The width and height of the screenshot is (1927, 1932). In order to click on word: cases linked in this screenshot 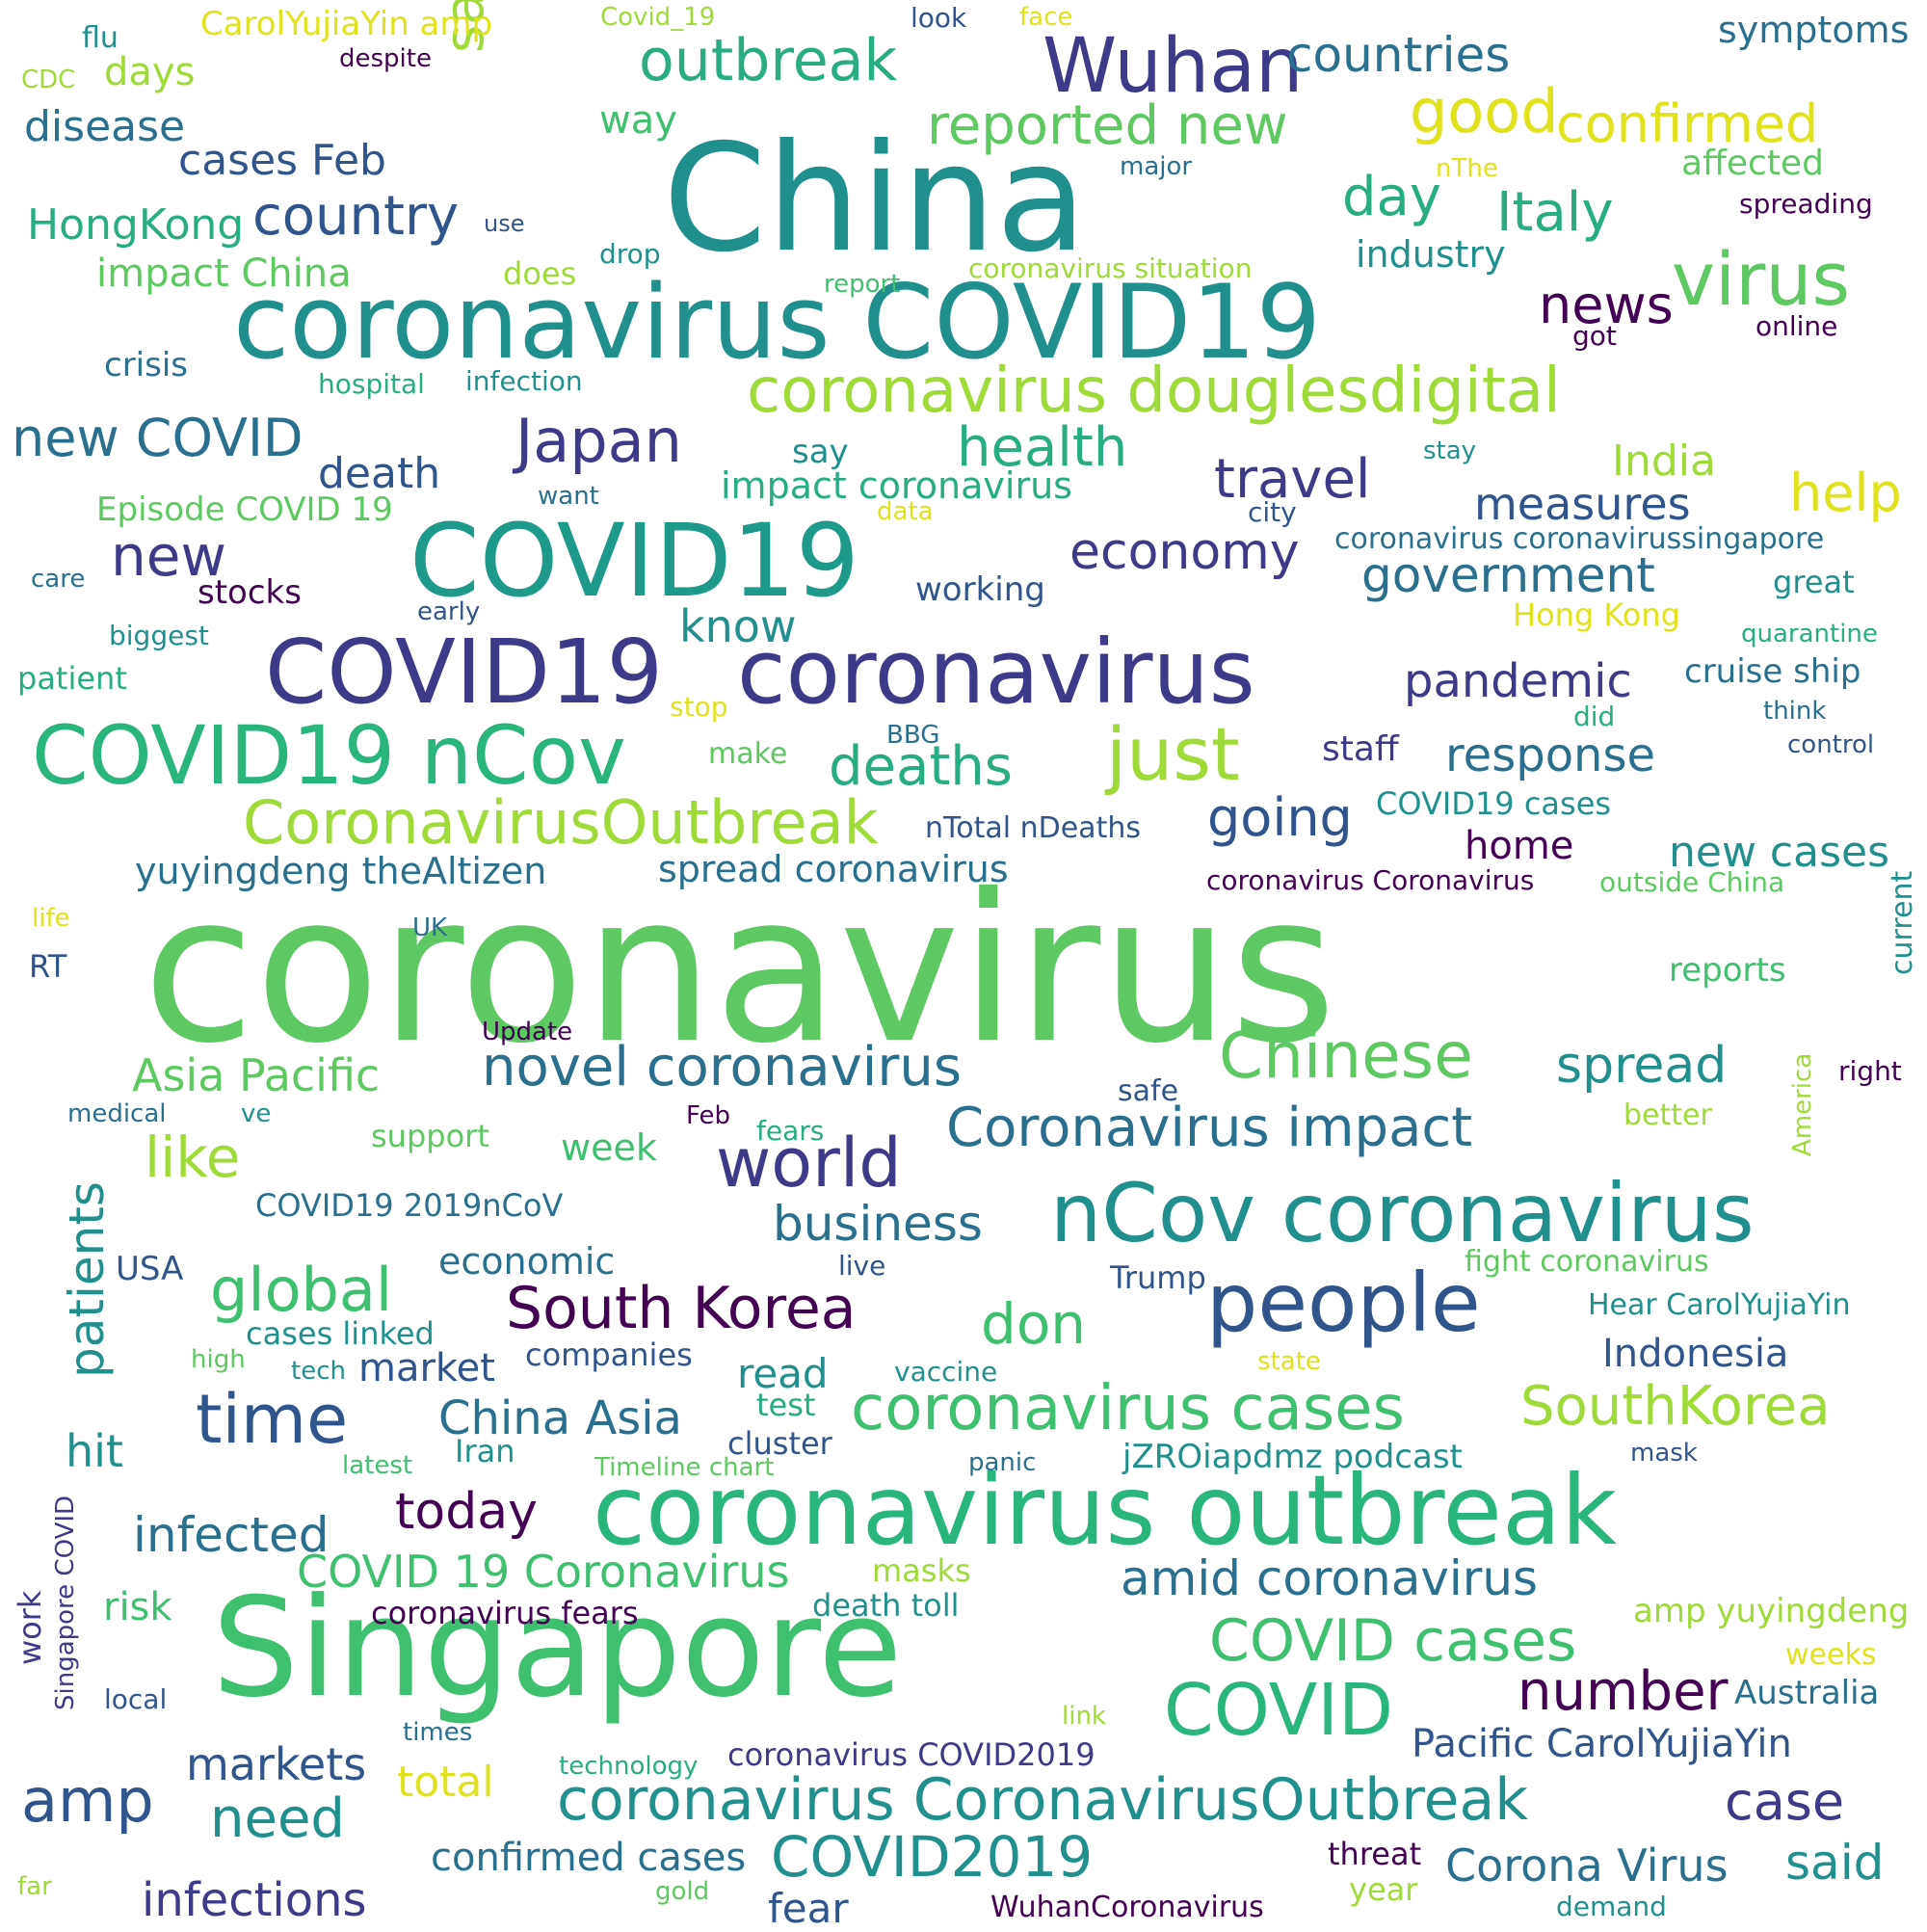, I will do `click(340, 1333)`.